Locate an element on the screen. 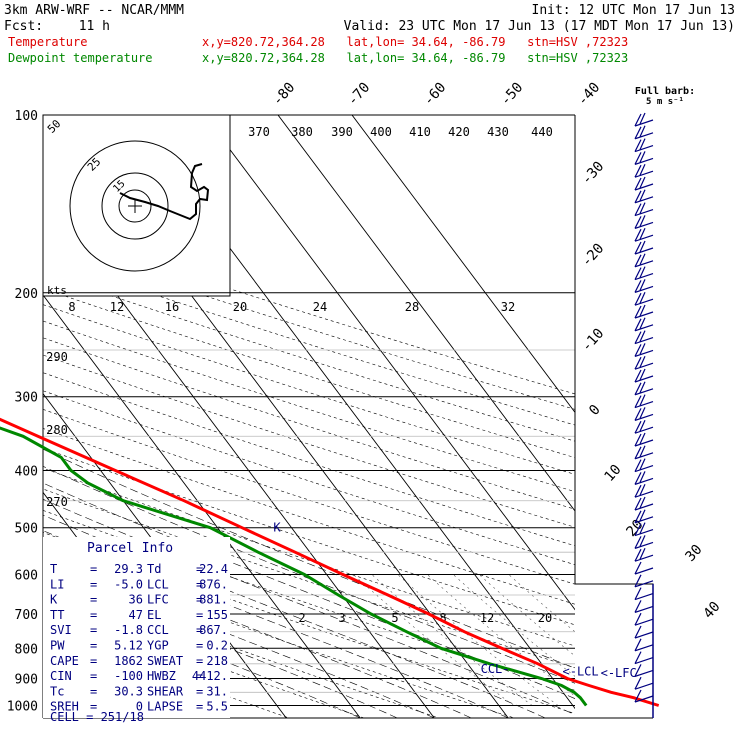 This screenshot has width=740, height=740. adiabat-label-1: 380 is located at coordinates (302, 132).